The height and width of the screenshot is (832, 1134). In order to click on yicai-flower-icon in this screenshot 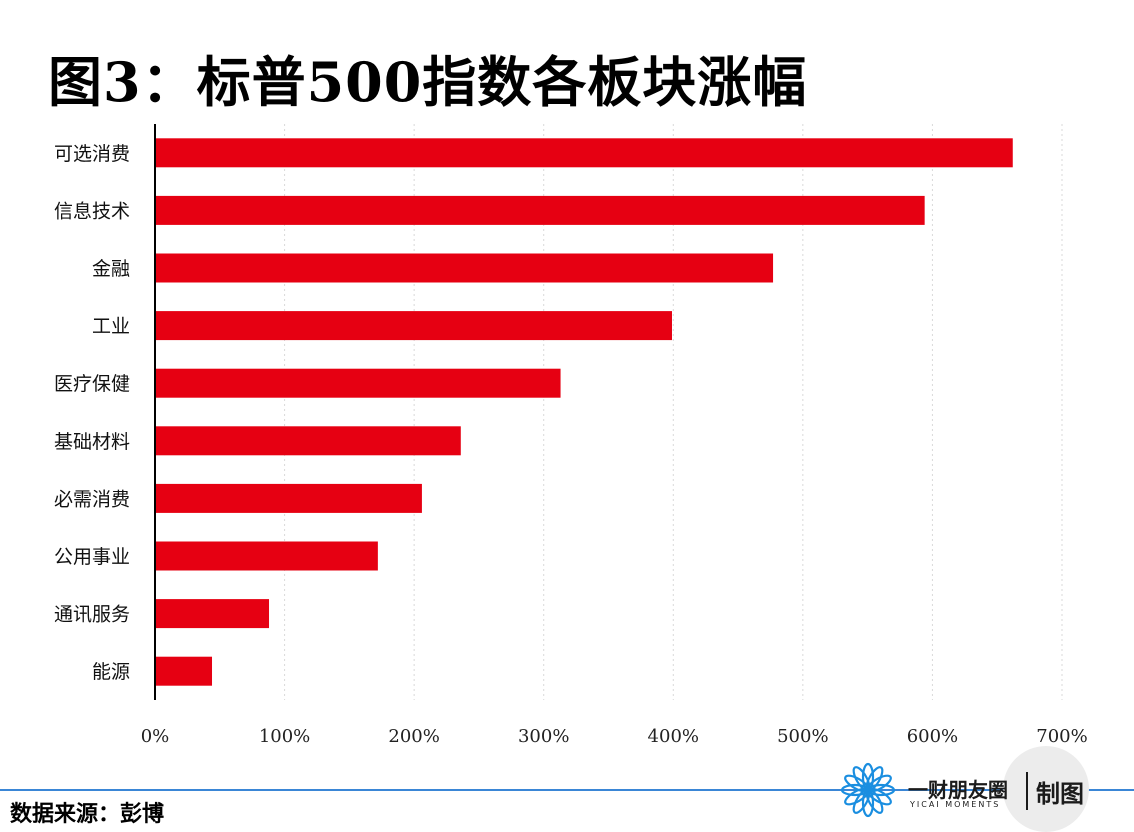, I will do `click(868, 790)`.